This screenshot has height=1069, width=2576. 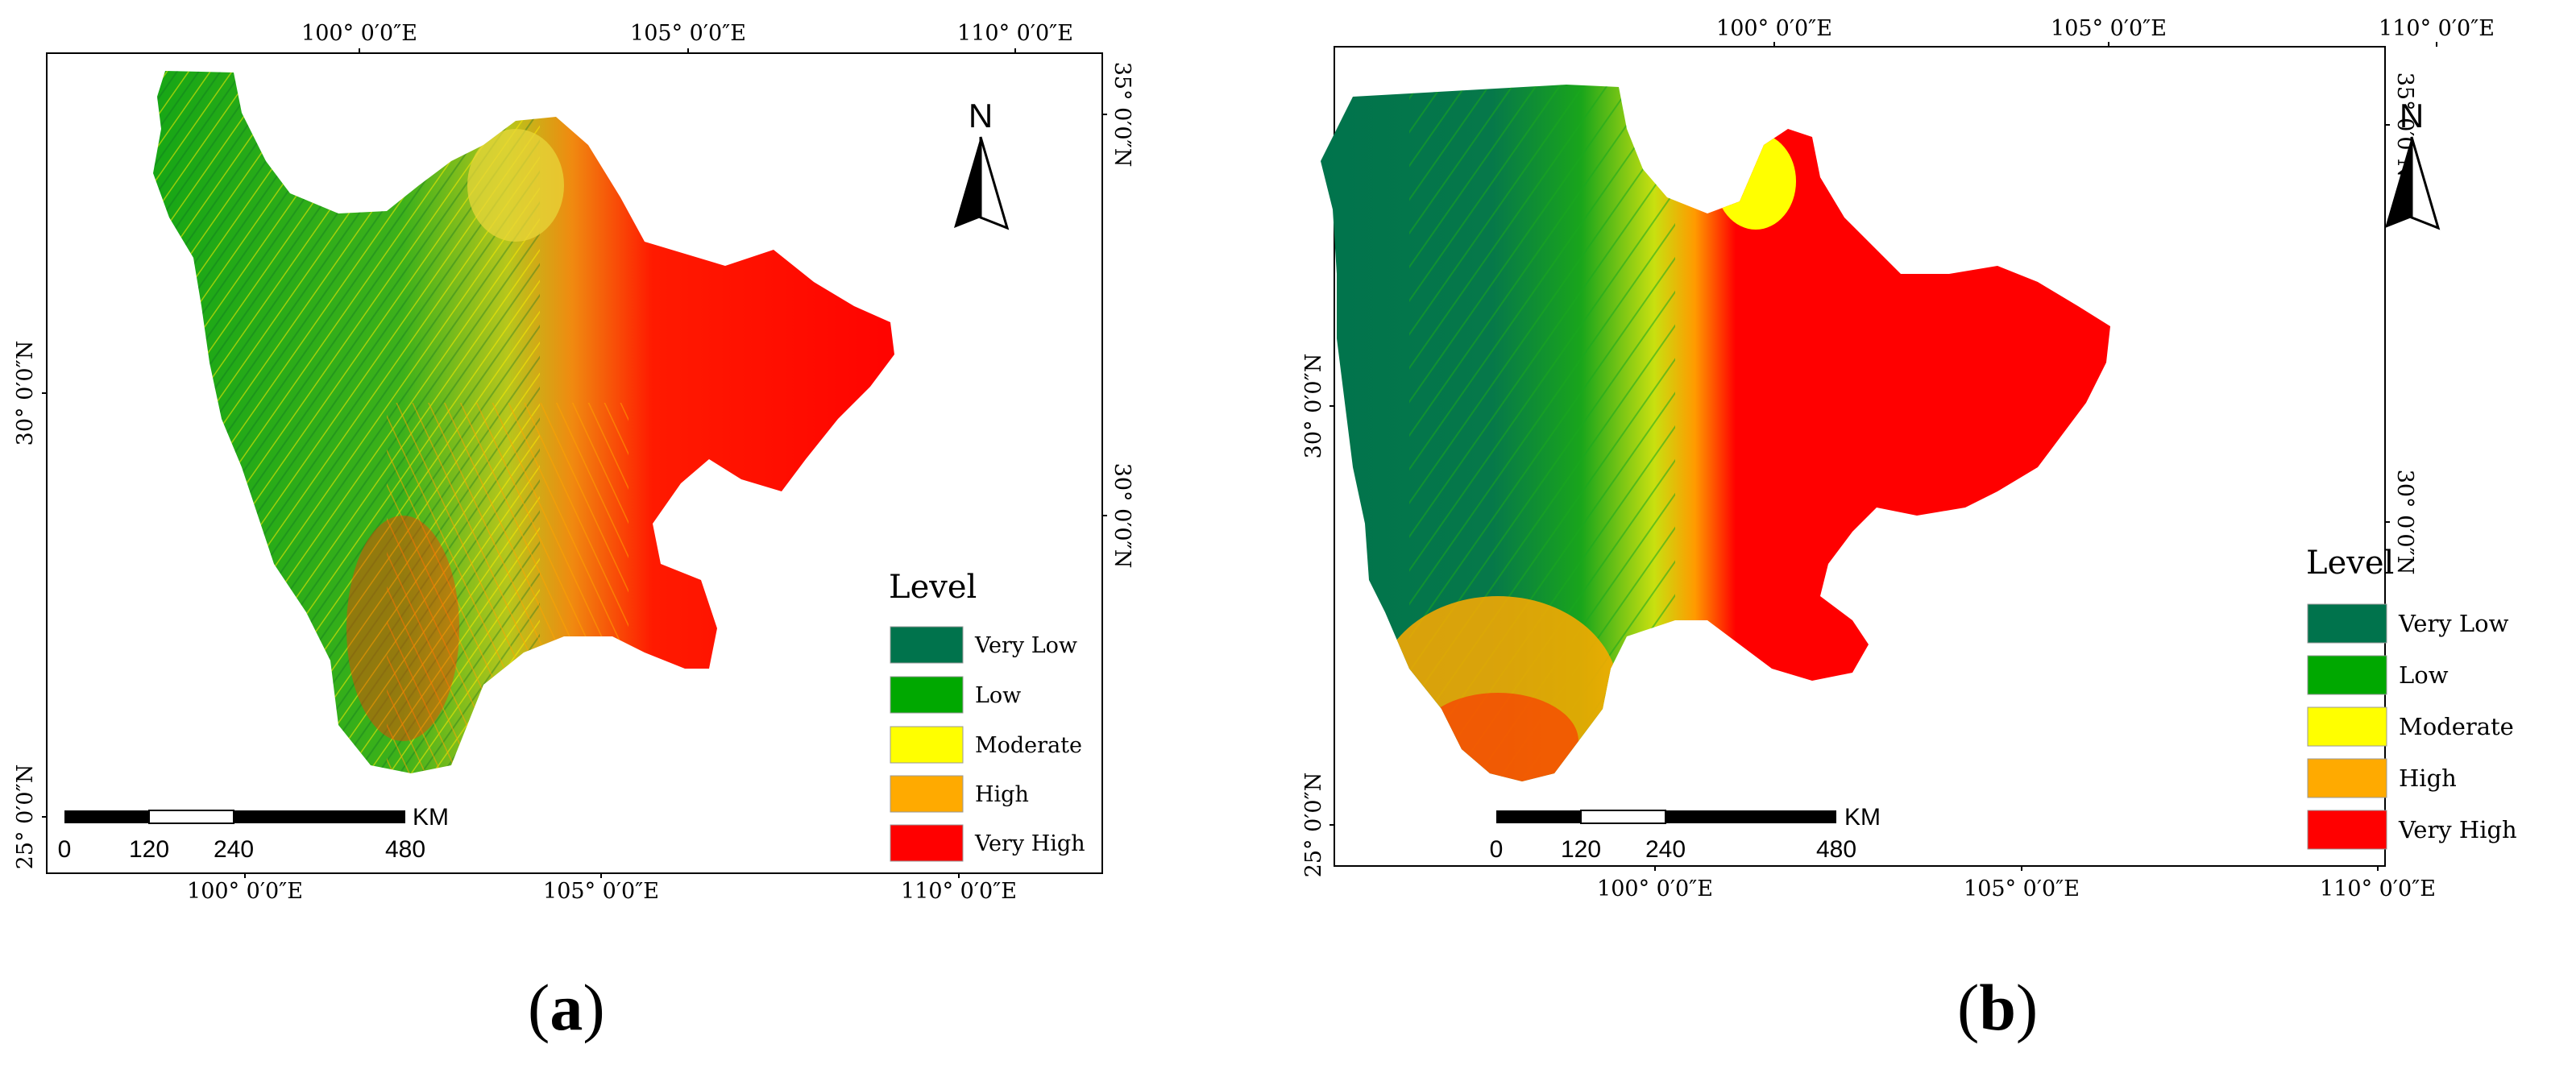 I want to click on lat-tick-label: 35° 0′0″N, so click(x=1122, y=115).